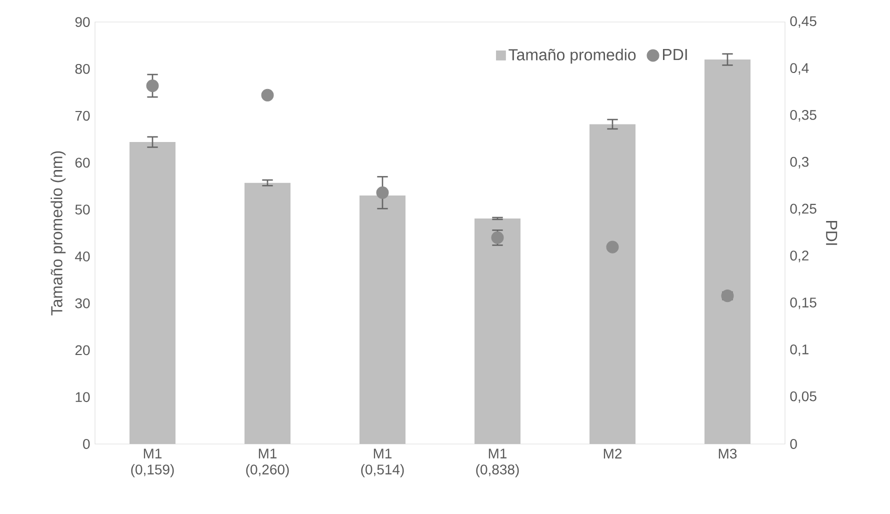 This screenshot has height=514, width=890. What do you see at coordinates (82, 22) in the screenshot?
I see `y-tick-label: 90` at bounding box center [82, 22].